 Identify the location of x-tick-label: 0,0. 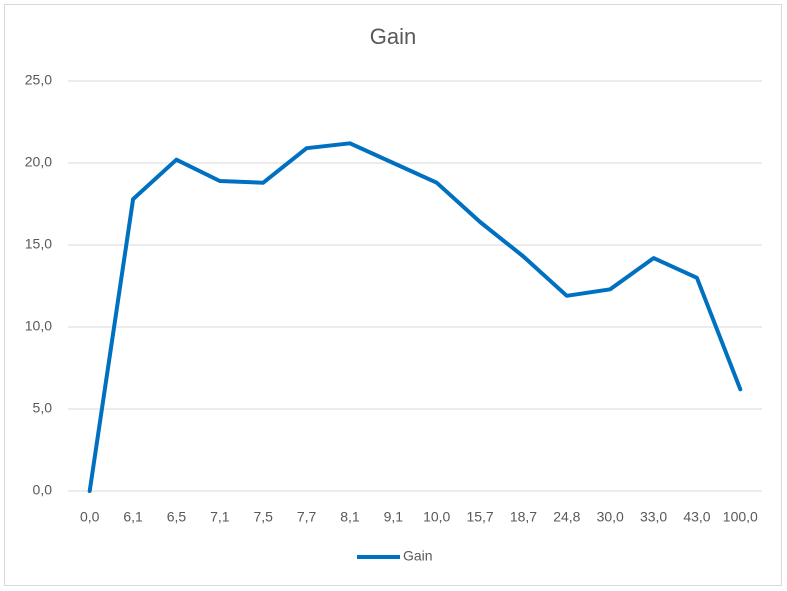
(90, 517).